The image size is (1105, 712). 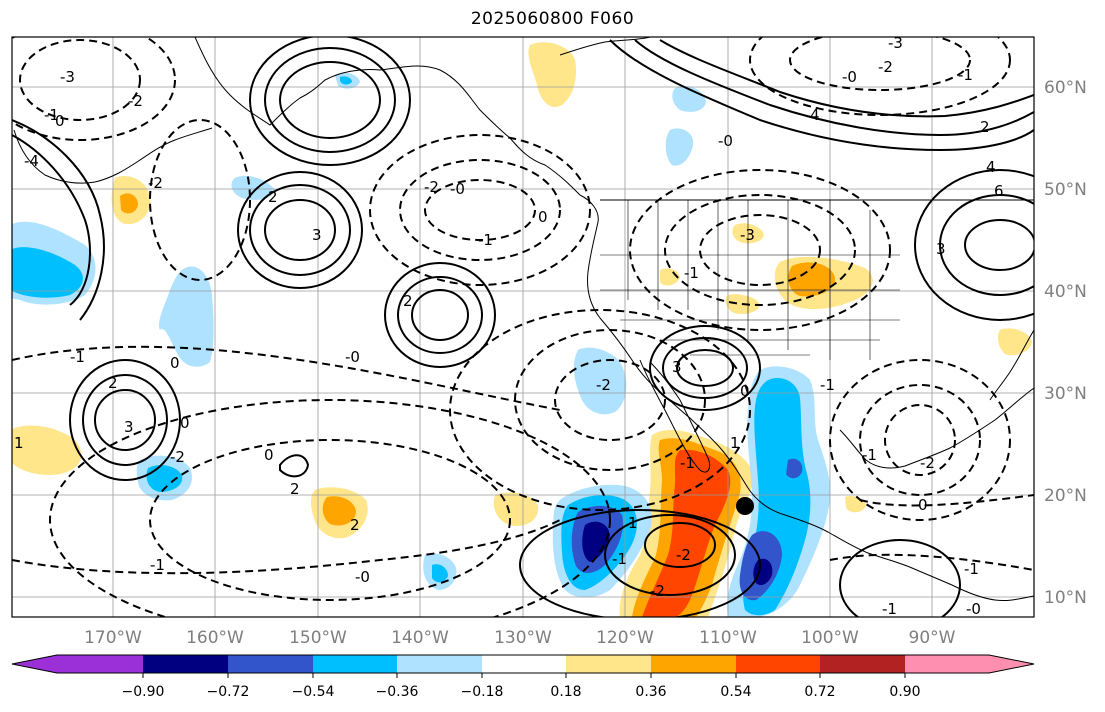 I want to click on colorbar-extend-low, so click(x=34, y=664).